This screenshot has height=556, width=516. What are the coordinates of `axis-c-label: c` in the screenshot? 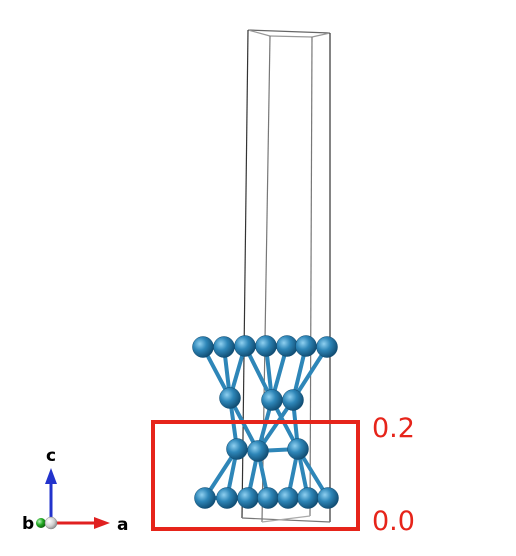 It's located at (51, 456).